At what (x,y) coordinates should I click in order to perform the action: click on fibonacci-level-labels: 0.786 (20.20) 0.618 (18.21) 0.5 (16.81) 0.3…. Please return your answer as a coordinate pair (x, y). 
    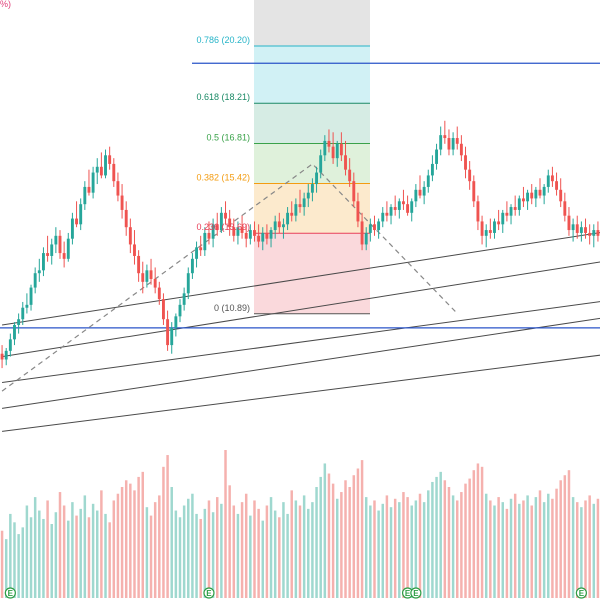
    Looking at the image, I should click on (223, 174).